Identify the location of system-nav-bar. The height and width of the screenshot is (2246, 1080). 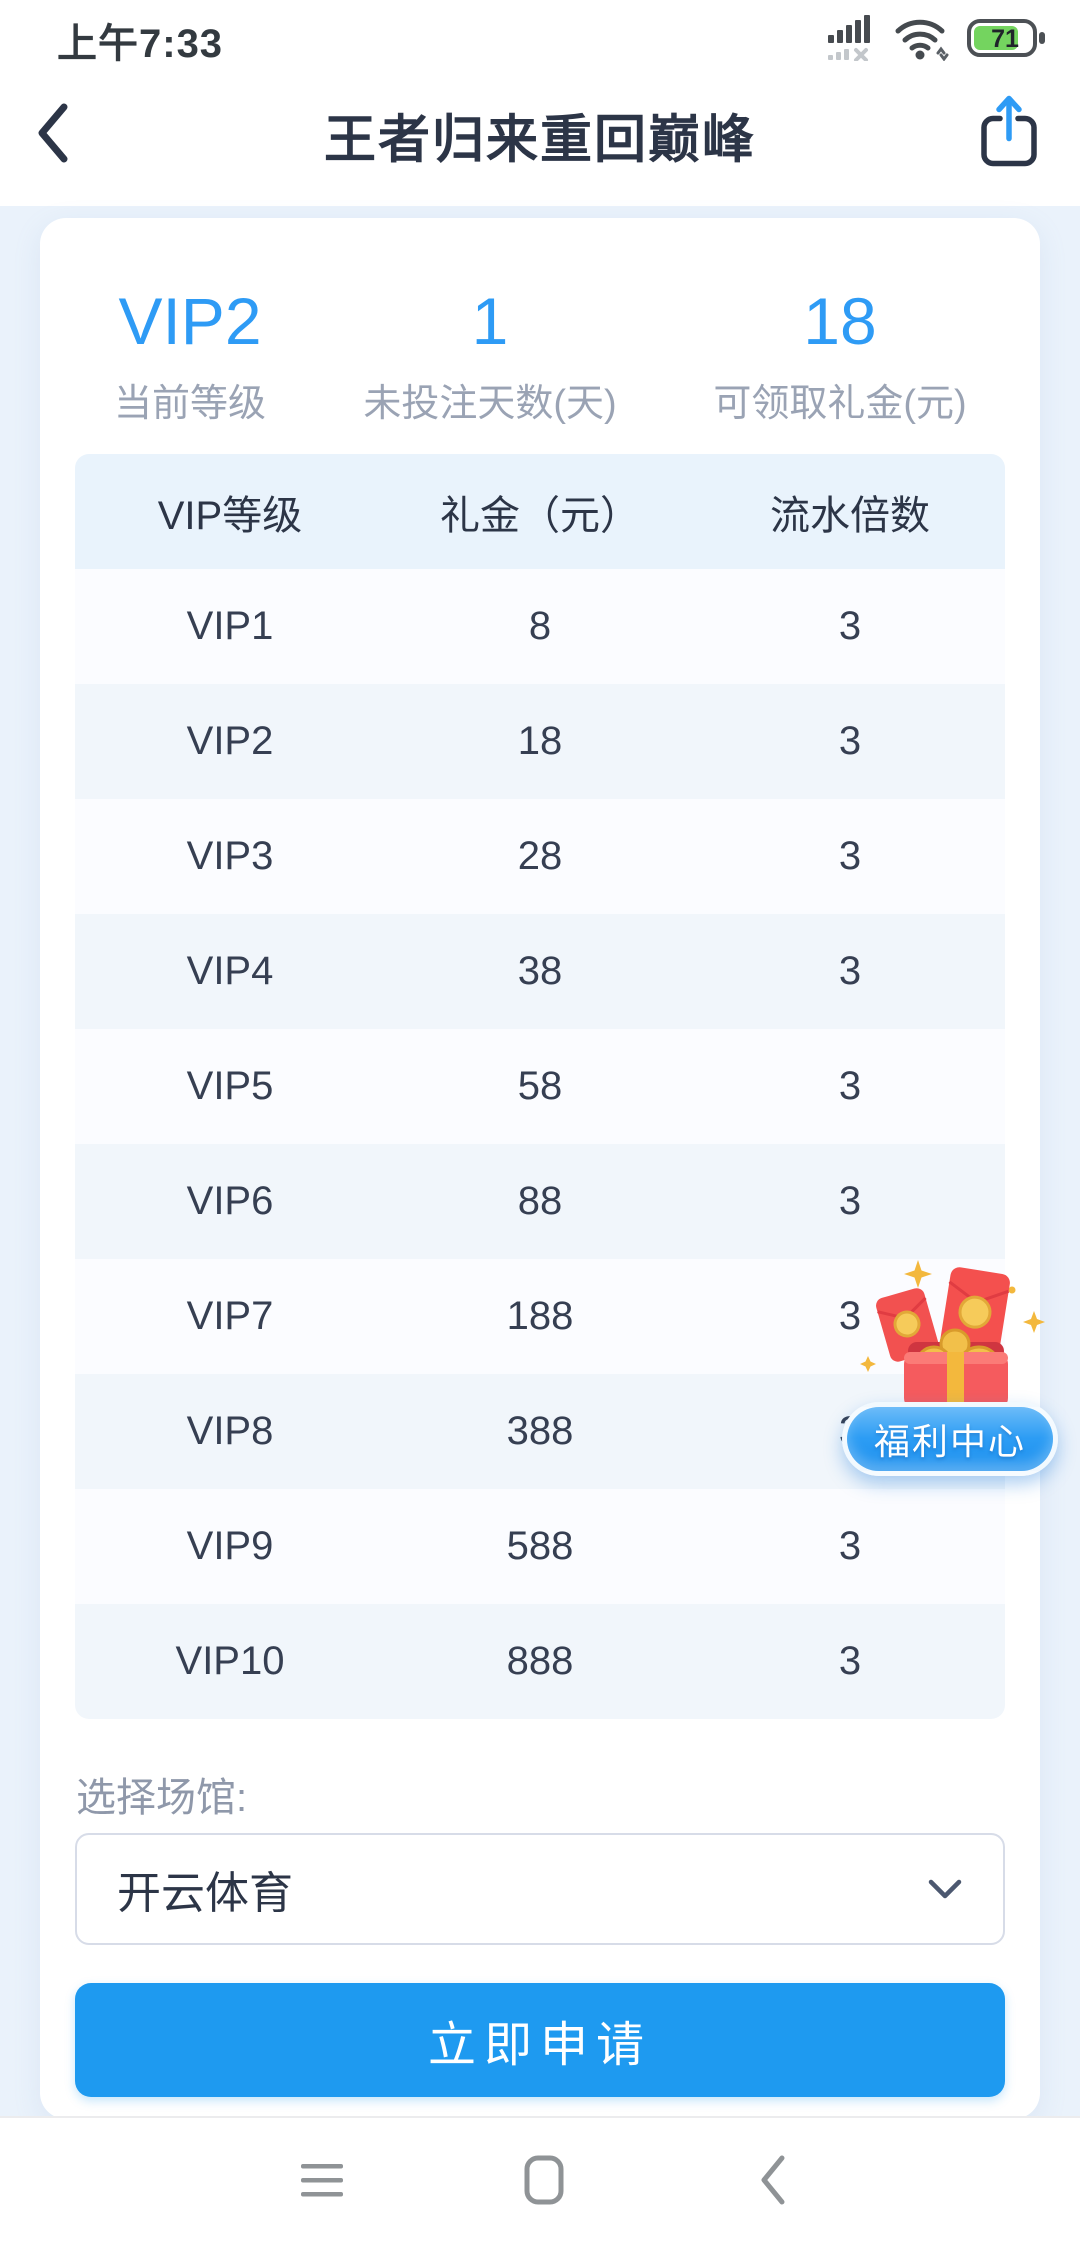
(540, 2181).